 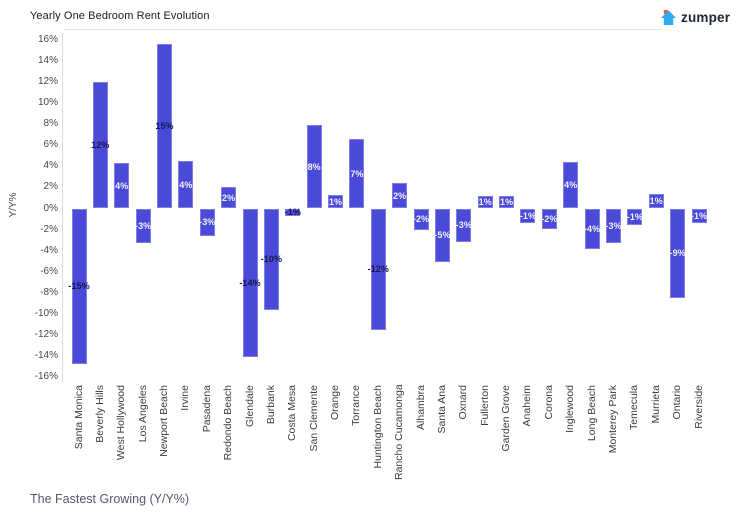 I want to click on bar-pasadena, so click(x=207, y=222).